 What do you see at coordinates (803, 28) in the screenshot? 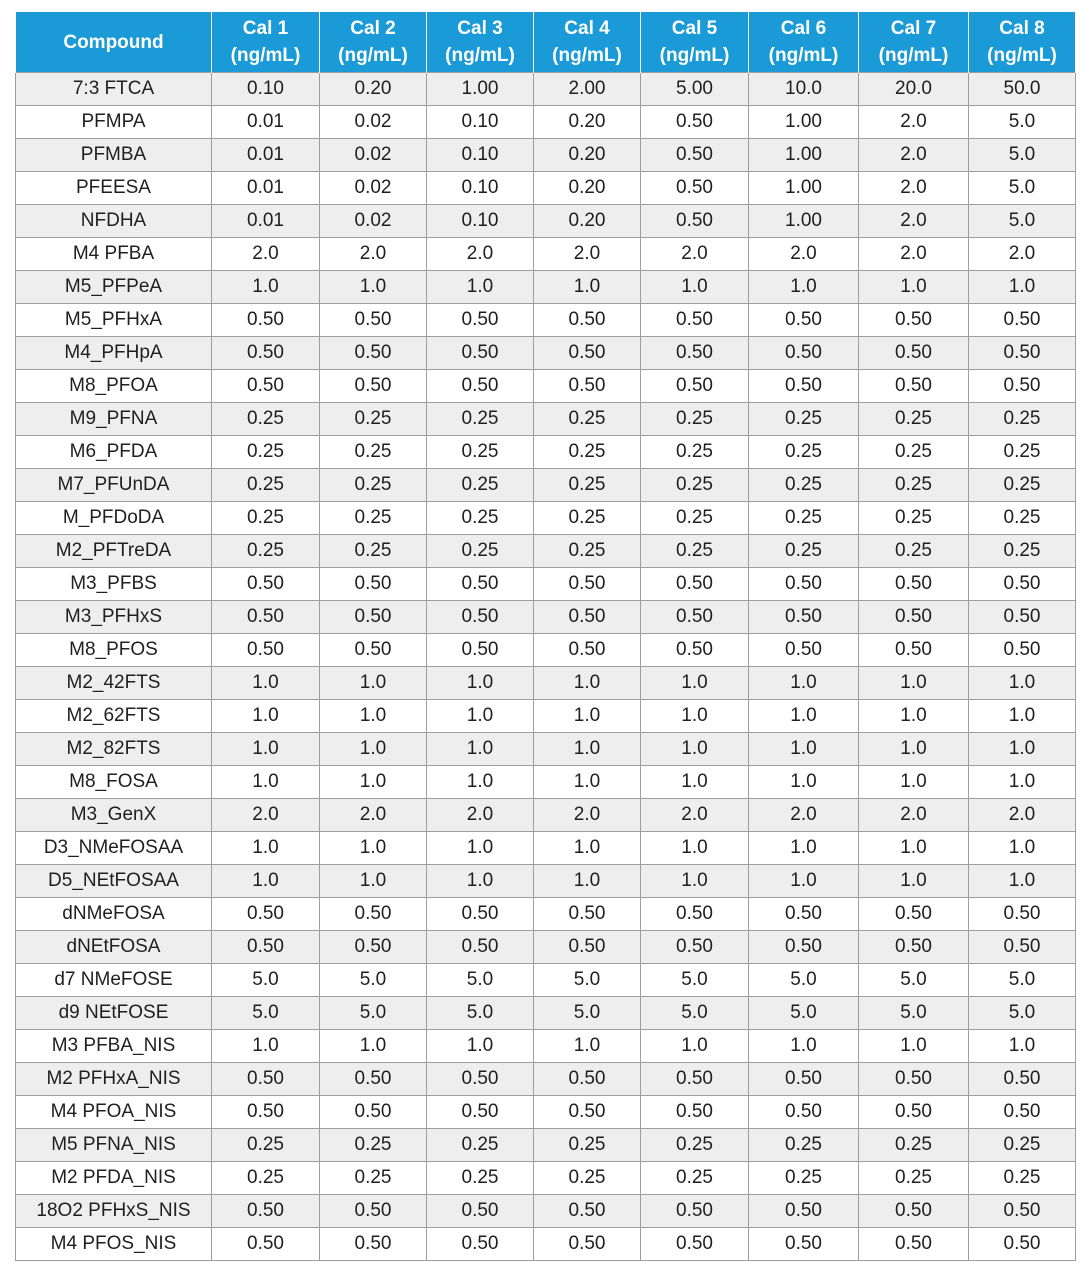
I see `header-cal-name: Cal 6` at bounding box center [803, 28].